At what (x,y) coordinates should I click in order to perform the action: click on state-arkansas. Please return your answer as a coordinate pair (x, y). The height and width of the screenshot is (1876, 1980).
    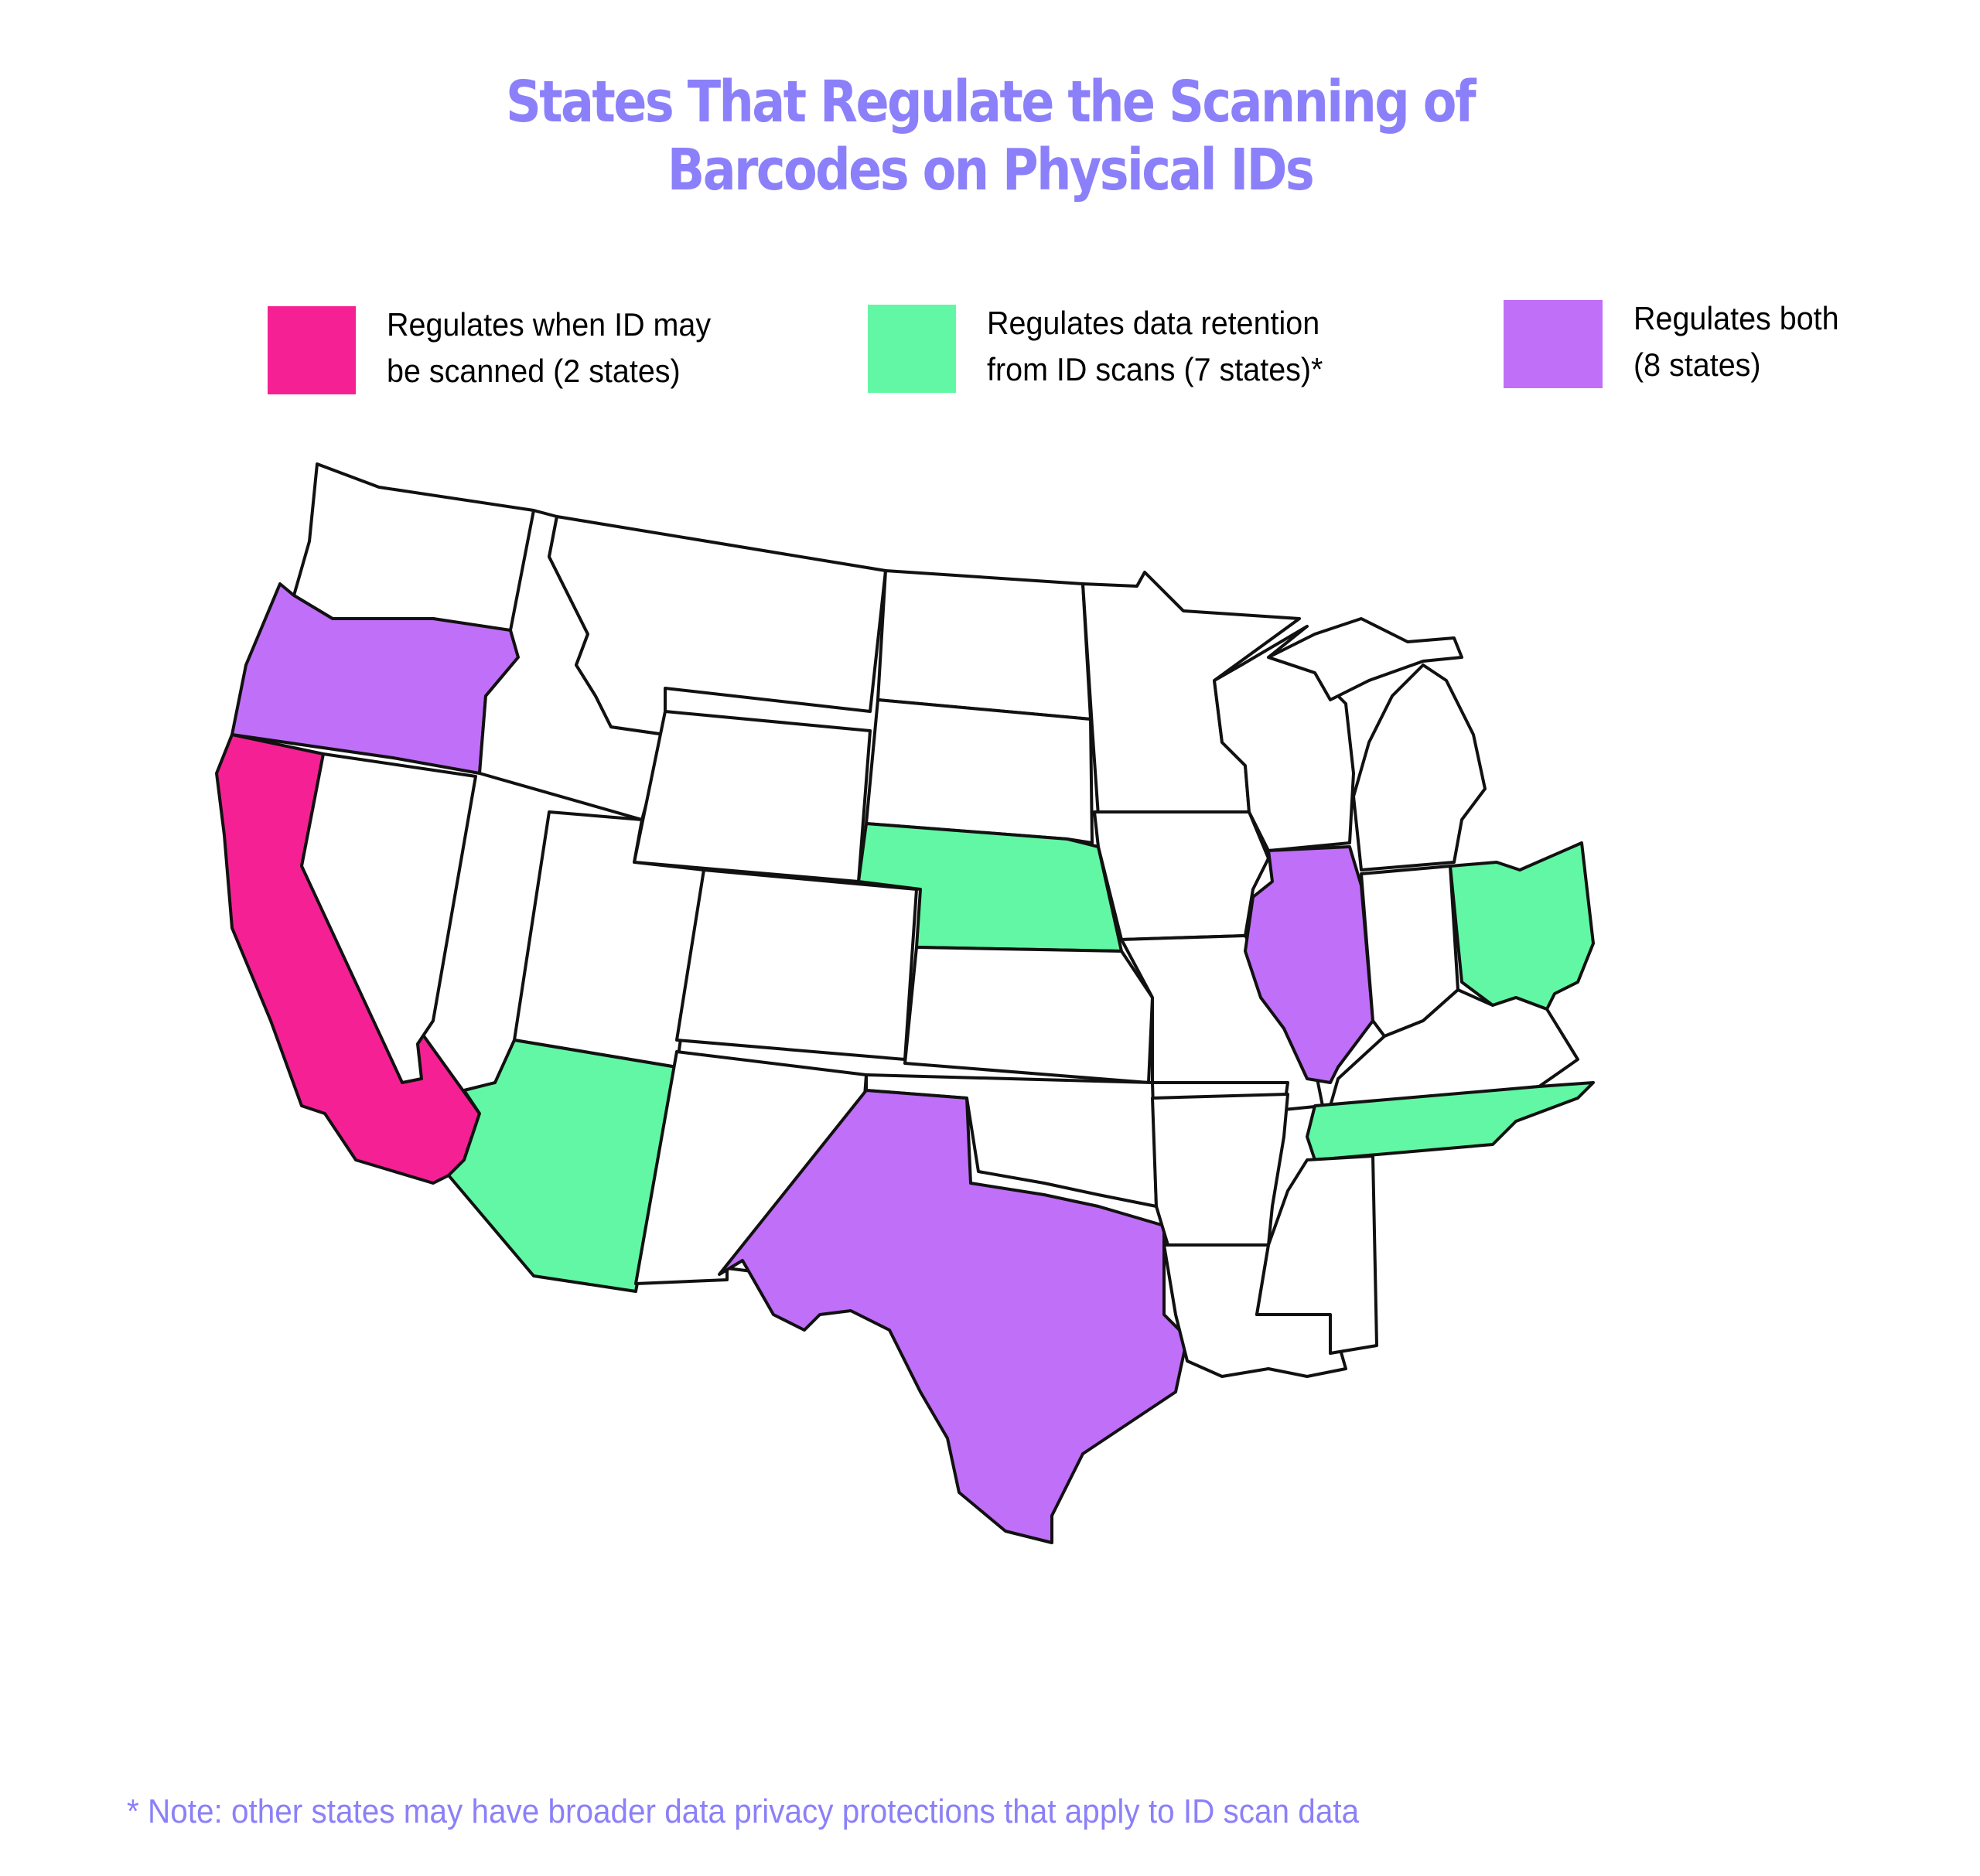
    Looking at the image, I should click on (1220, 1170).